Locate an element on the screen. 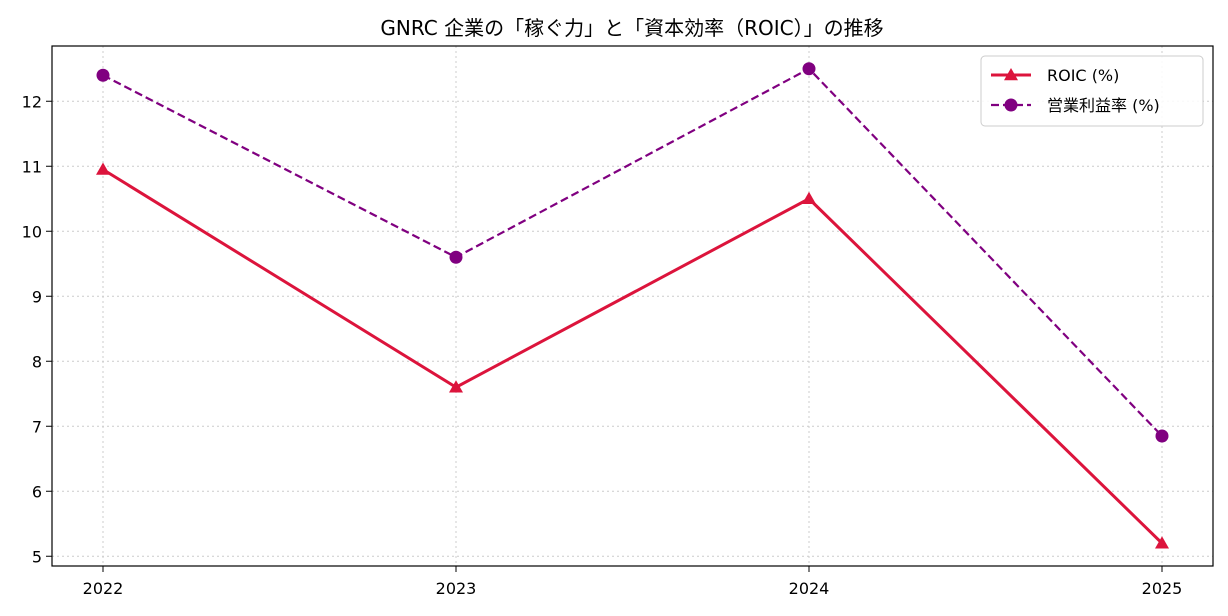 This screenshot has height=616, width=1228. y-tick-label: 9 is located at coordinates (37, 296).